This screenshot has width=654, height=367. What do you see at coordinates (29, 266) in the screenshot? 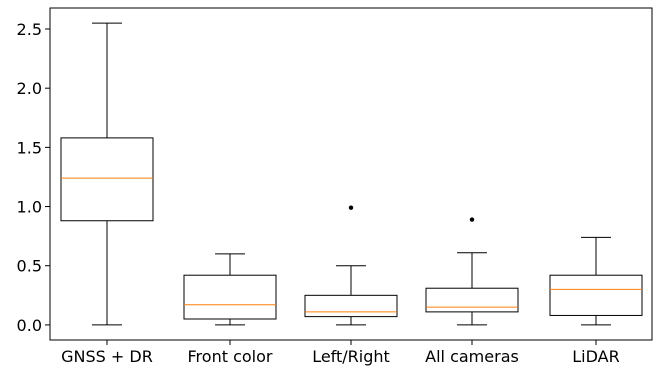
I see `y-tick-label: 0.5` at bounding box center [29, 266].